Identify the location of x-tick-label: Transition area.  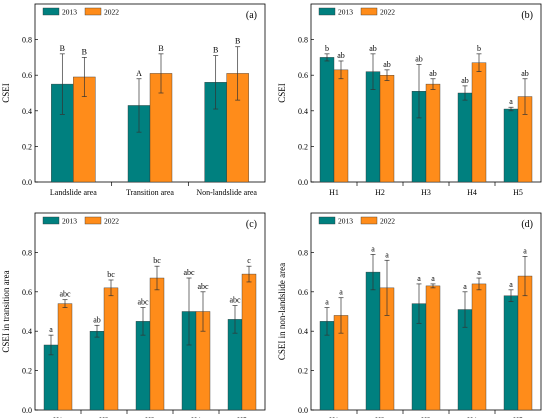
(150, 192).